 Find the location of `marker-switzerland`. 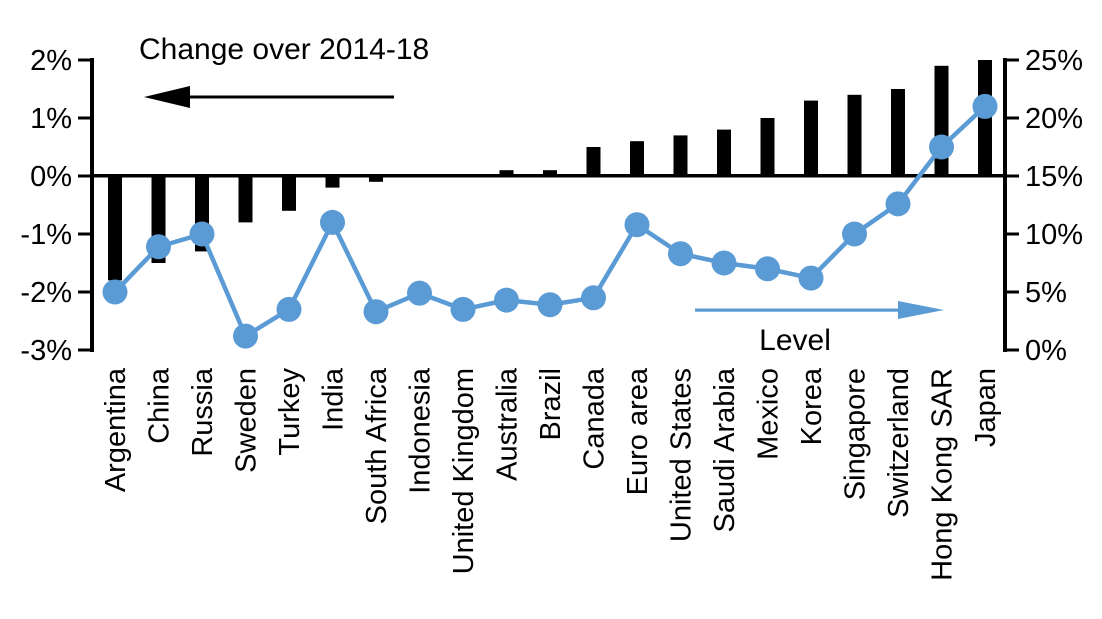

marker-switzerland is located at coordinates (898, 204).